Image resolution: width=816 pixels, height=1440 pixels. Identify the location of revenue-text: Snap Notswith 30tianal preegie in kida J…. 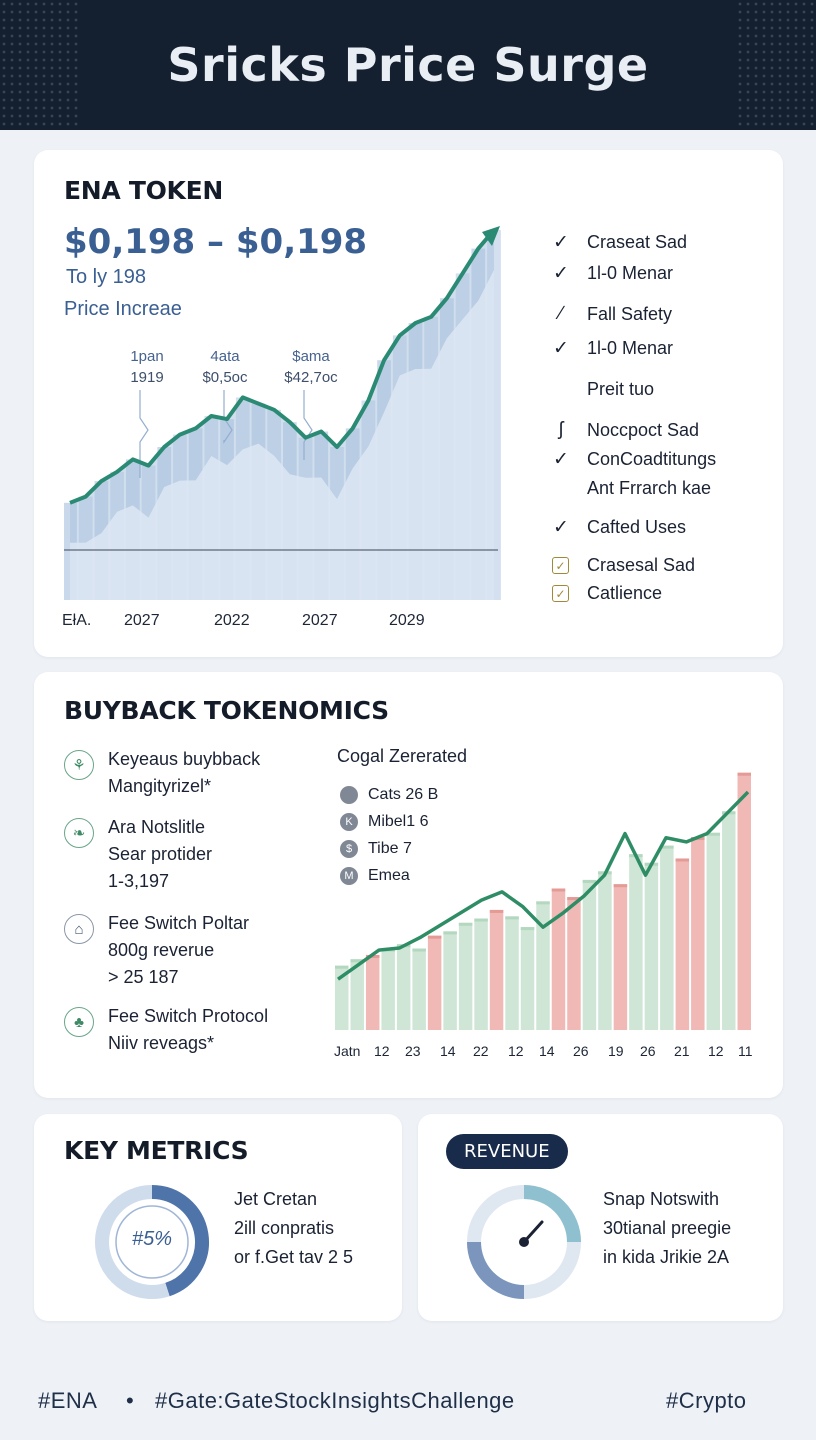
(667, 1228).